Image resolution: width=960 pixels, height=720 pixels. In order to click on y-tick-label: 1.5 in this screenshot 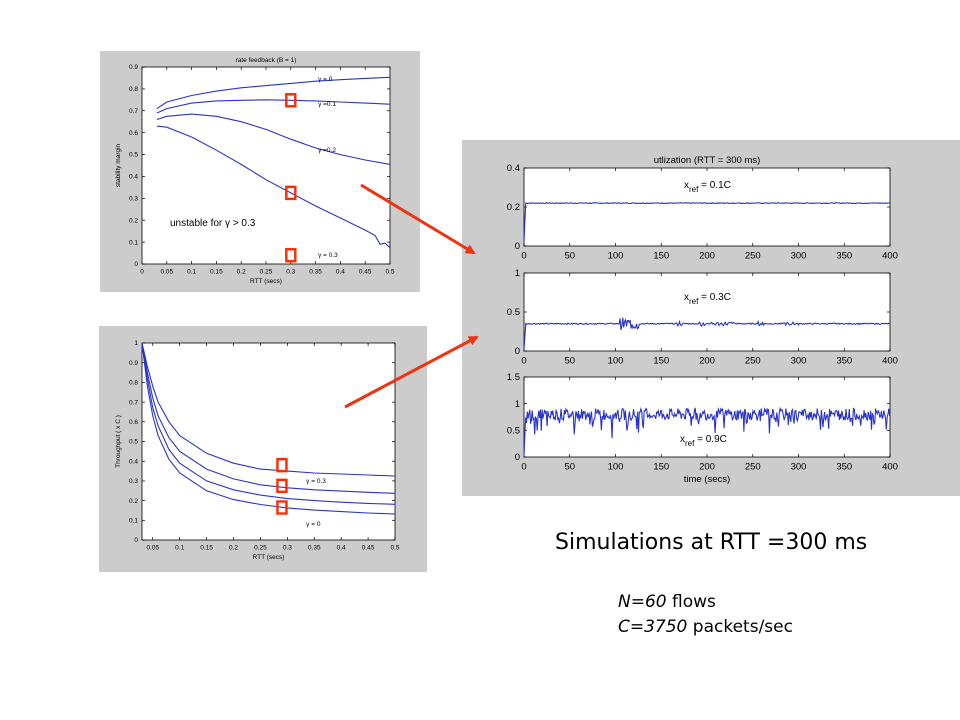, I will do `click(513, 377)`.